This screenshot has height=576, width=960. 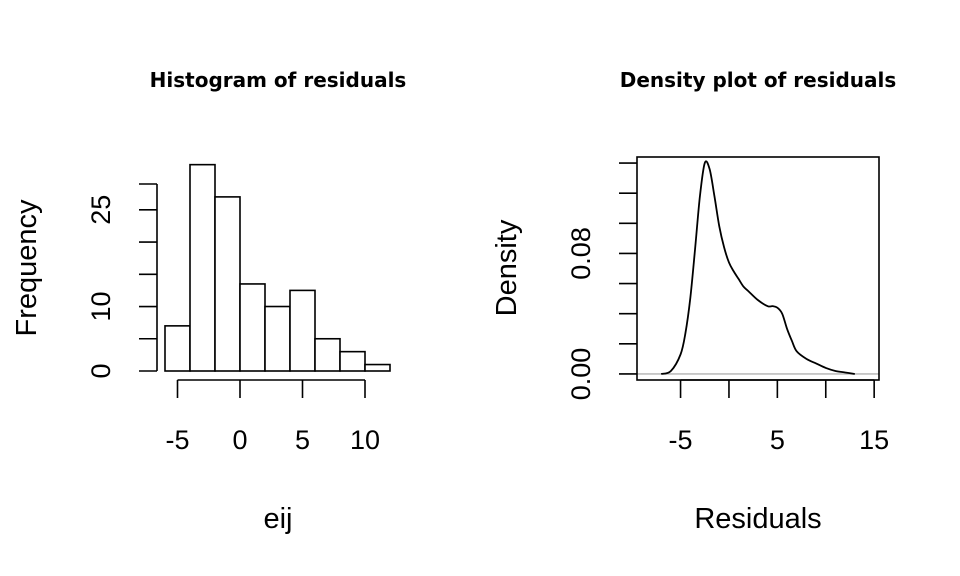 I want to click on histogram-x-axis-label: eij, so click(x=277, y=519).